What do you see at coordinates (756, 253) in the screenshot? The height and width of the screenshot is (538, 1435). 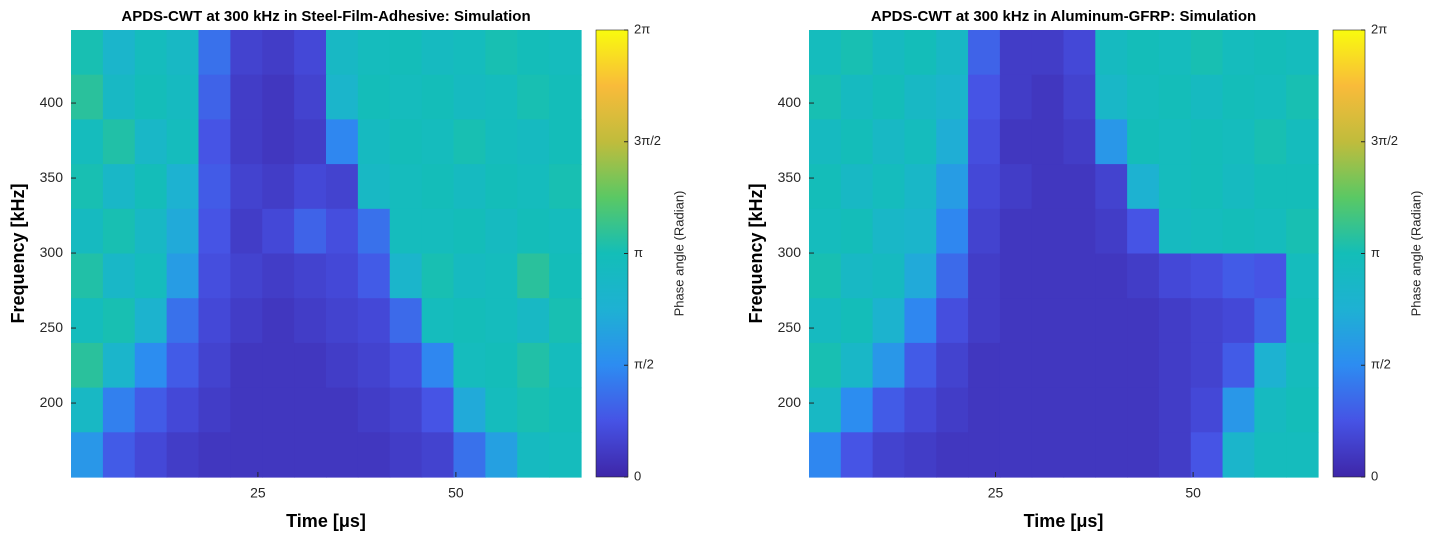 I see `y-axis-label: Frequency [kHz]` at bounding box center [756, 253].